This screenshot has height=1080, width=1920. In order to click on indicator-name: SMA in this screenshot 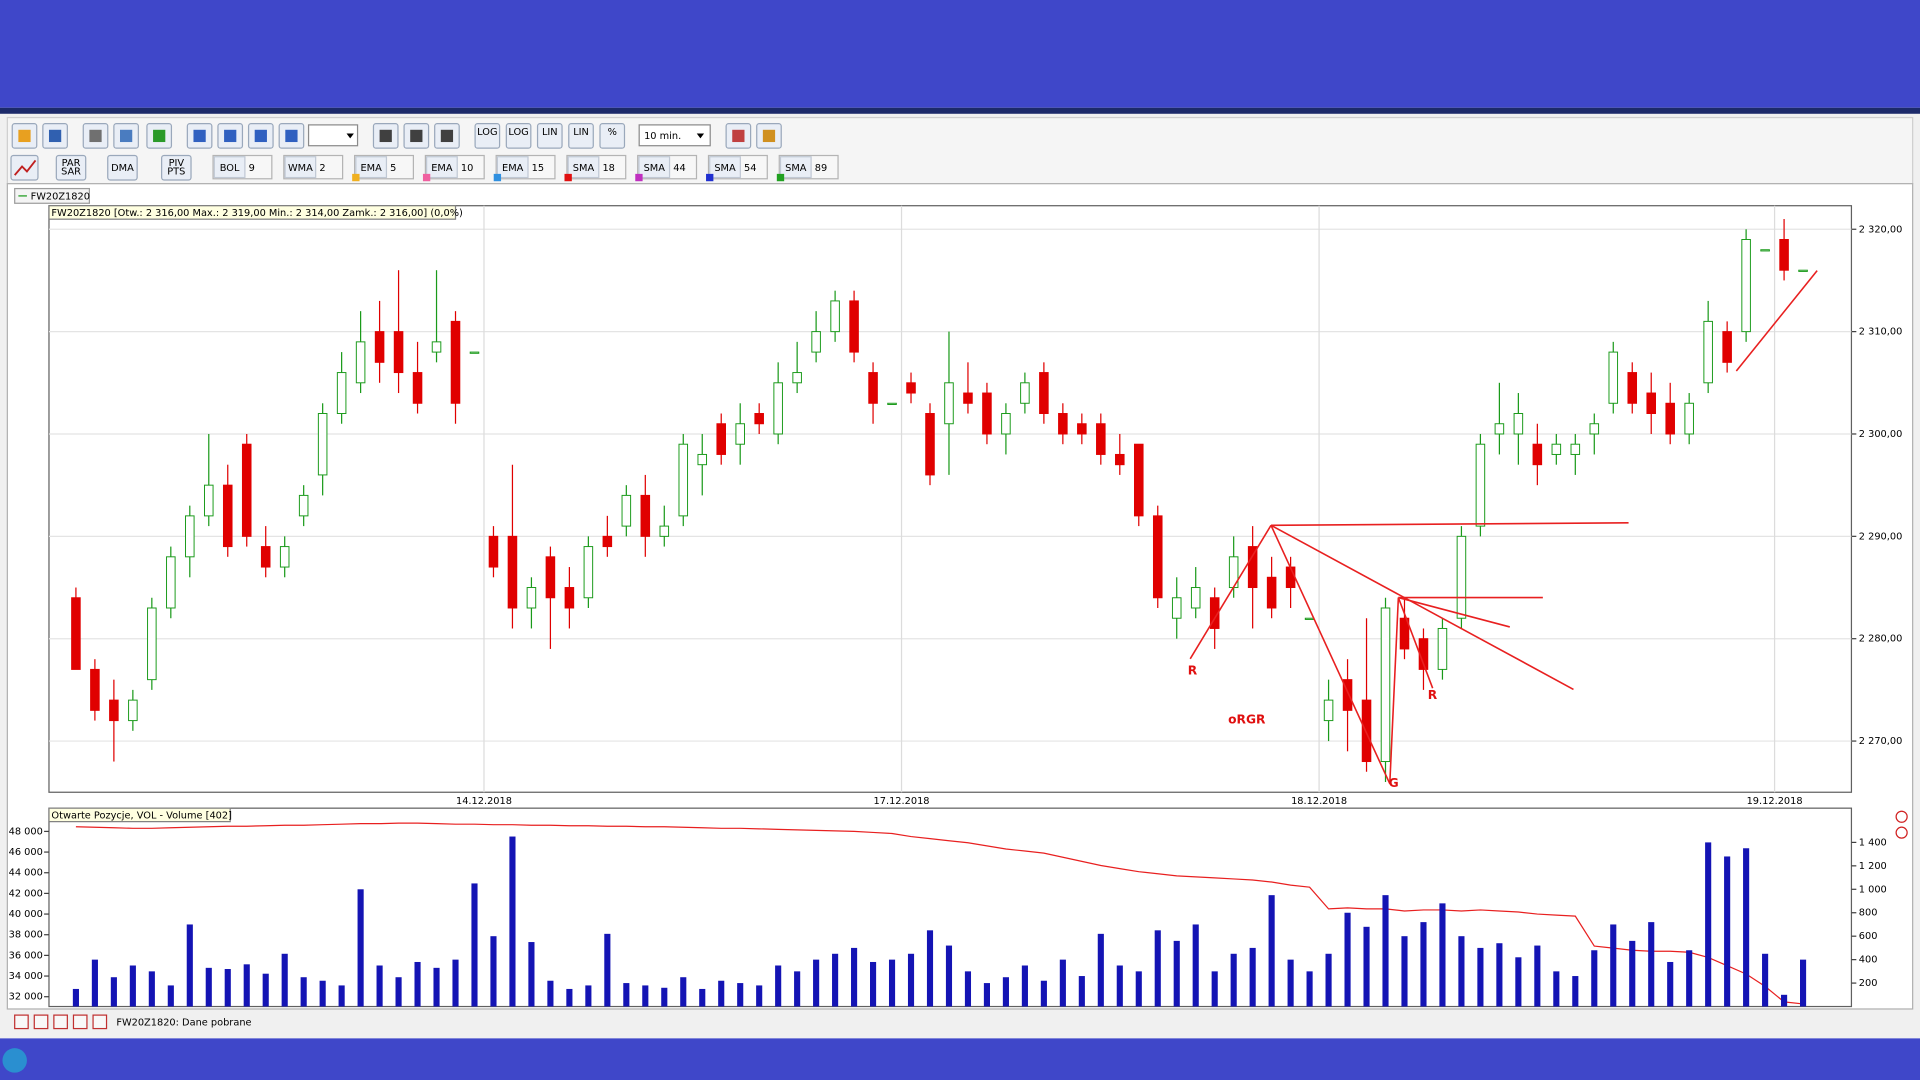, I will do `click(725, 168)`.